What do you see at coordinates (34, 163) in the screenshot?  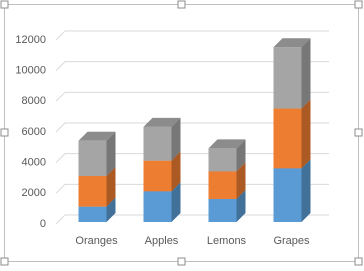 I see `y-tick-label: 4000` at bounding box center [34, 163].